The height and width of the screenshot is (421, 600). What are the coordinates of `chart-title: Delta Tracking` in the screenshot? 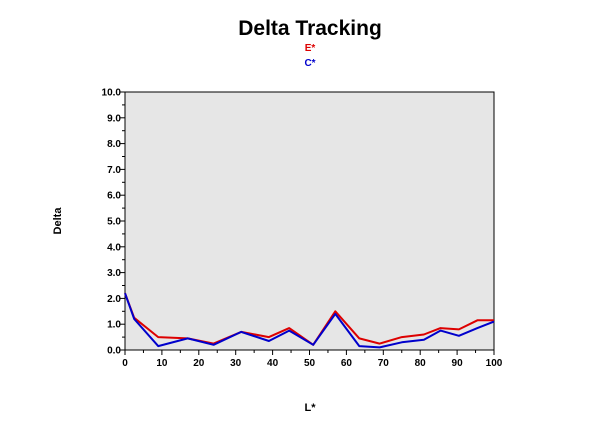 It's located at (310, 28).